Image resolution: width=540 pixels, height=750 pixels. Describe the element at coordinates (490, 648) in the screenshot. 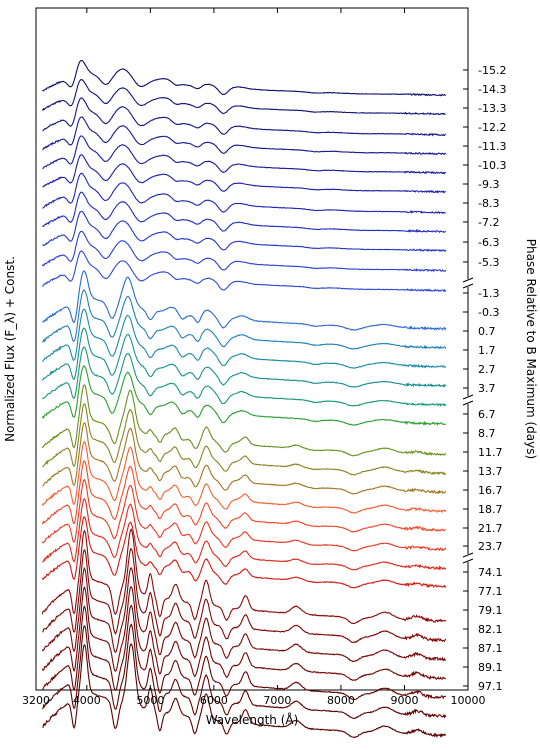

I see `phase-label: 87.1` at that location.